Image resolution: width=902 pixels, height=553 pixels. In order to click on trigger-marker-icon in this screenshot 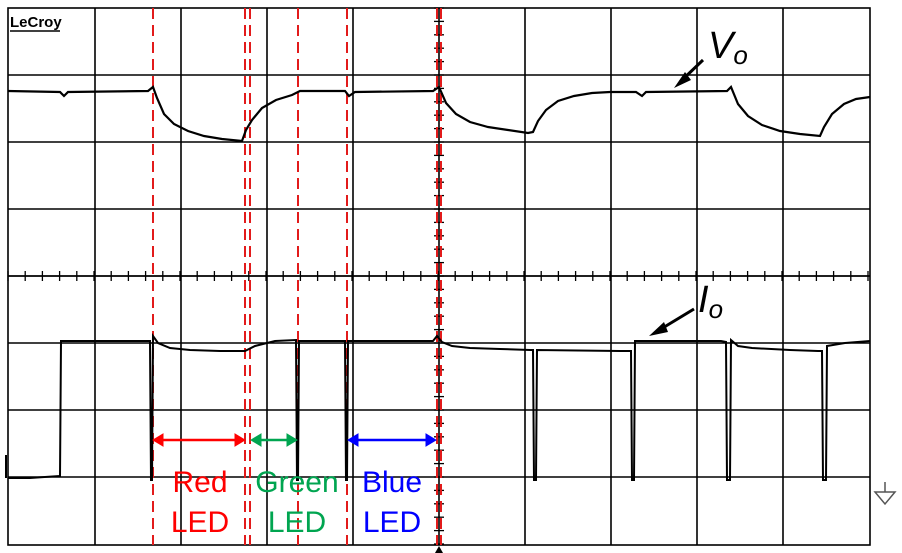, I will do `click(439, 549)`.